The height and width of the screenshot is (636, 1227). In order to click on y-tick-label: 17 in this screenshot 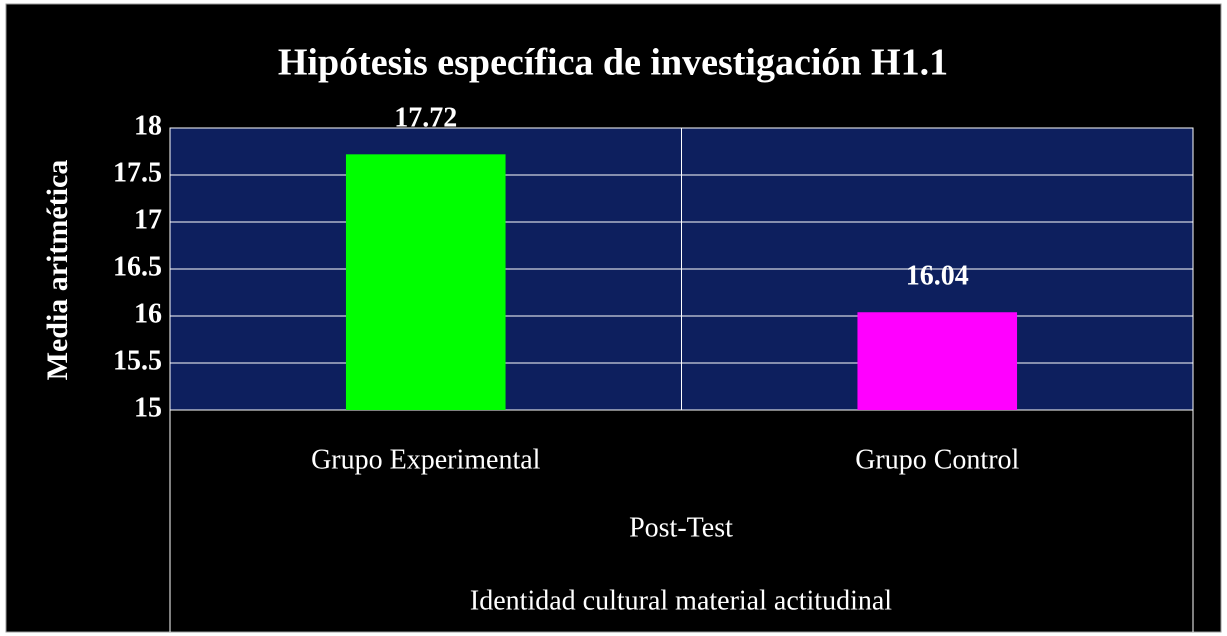, I will do `click(148, 219)`.